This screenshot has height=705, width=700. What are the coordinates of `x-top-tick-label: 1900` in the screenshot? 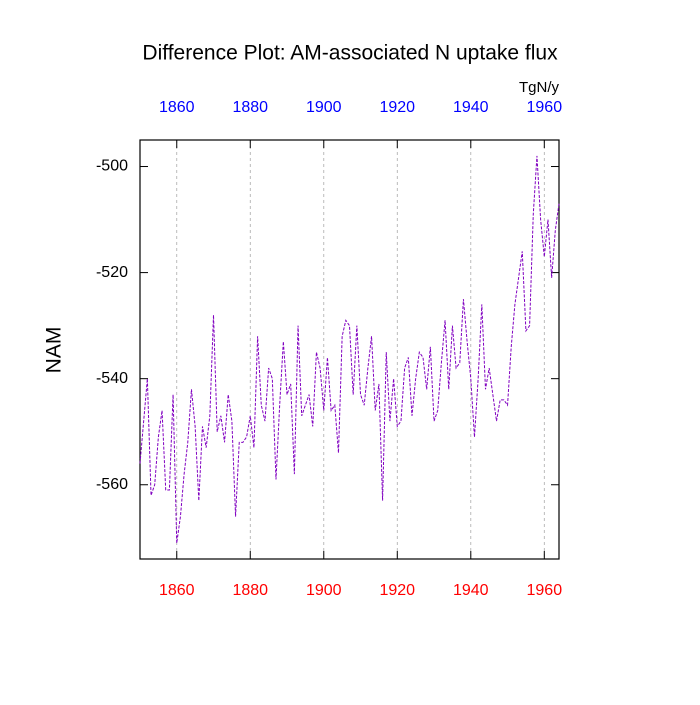 It's located at (324, 107).